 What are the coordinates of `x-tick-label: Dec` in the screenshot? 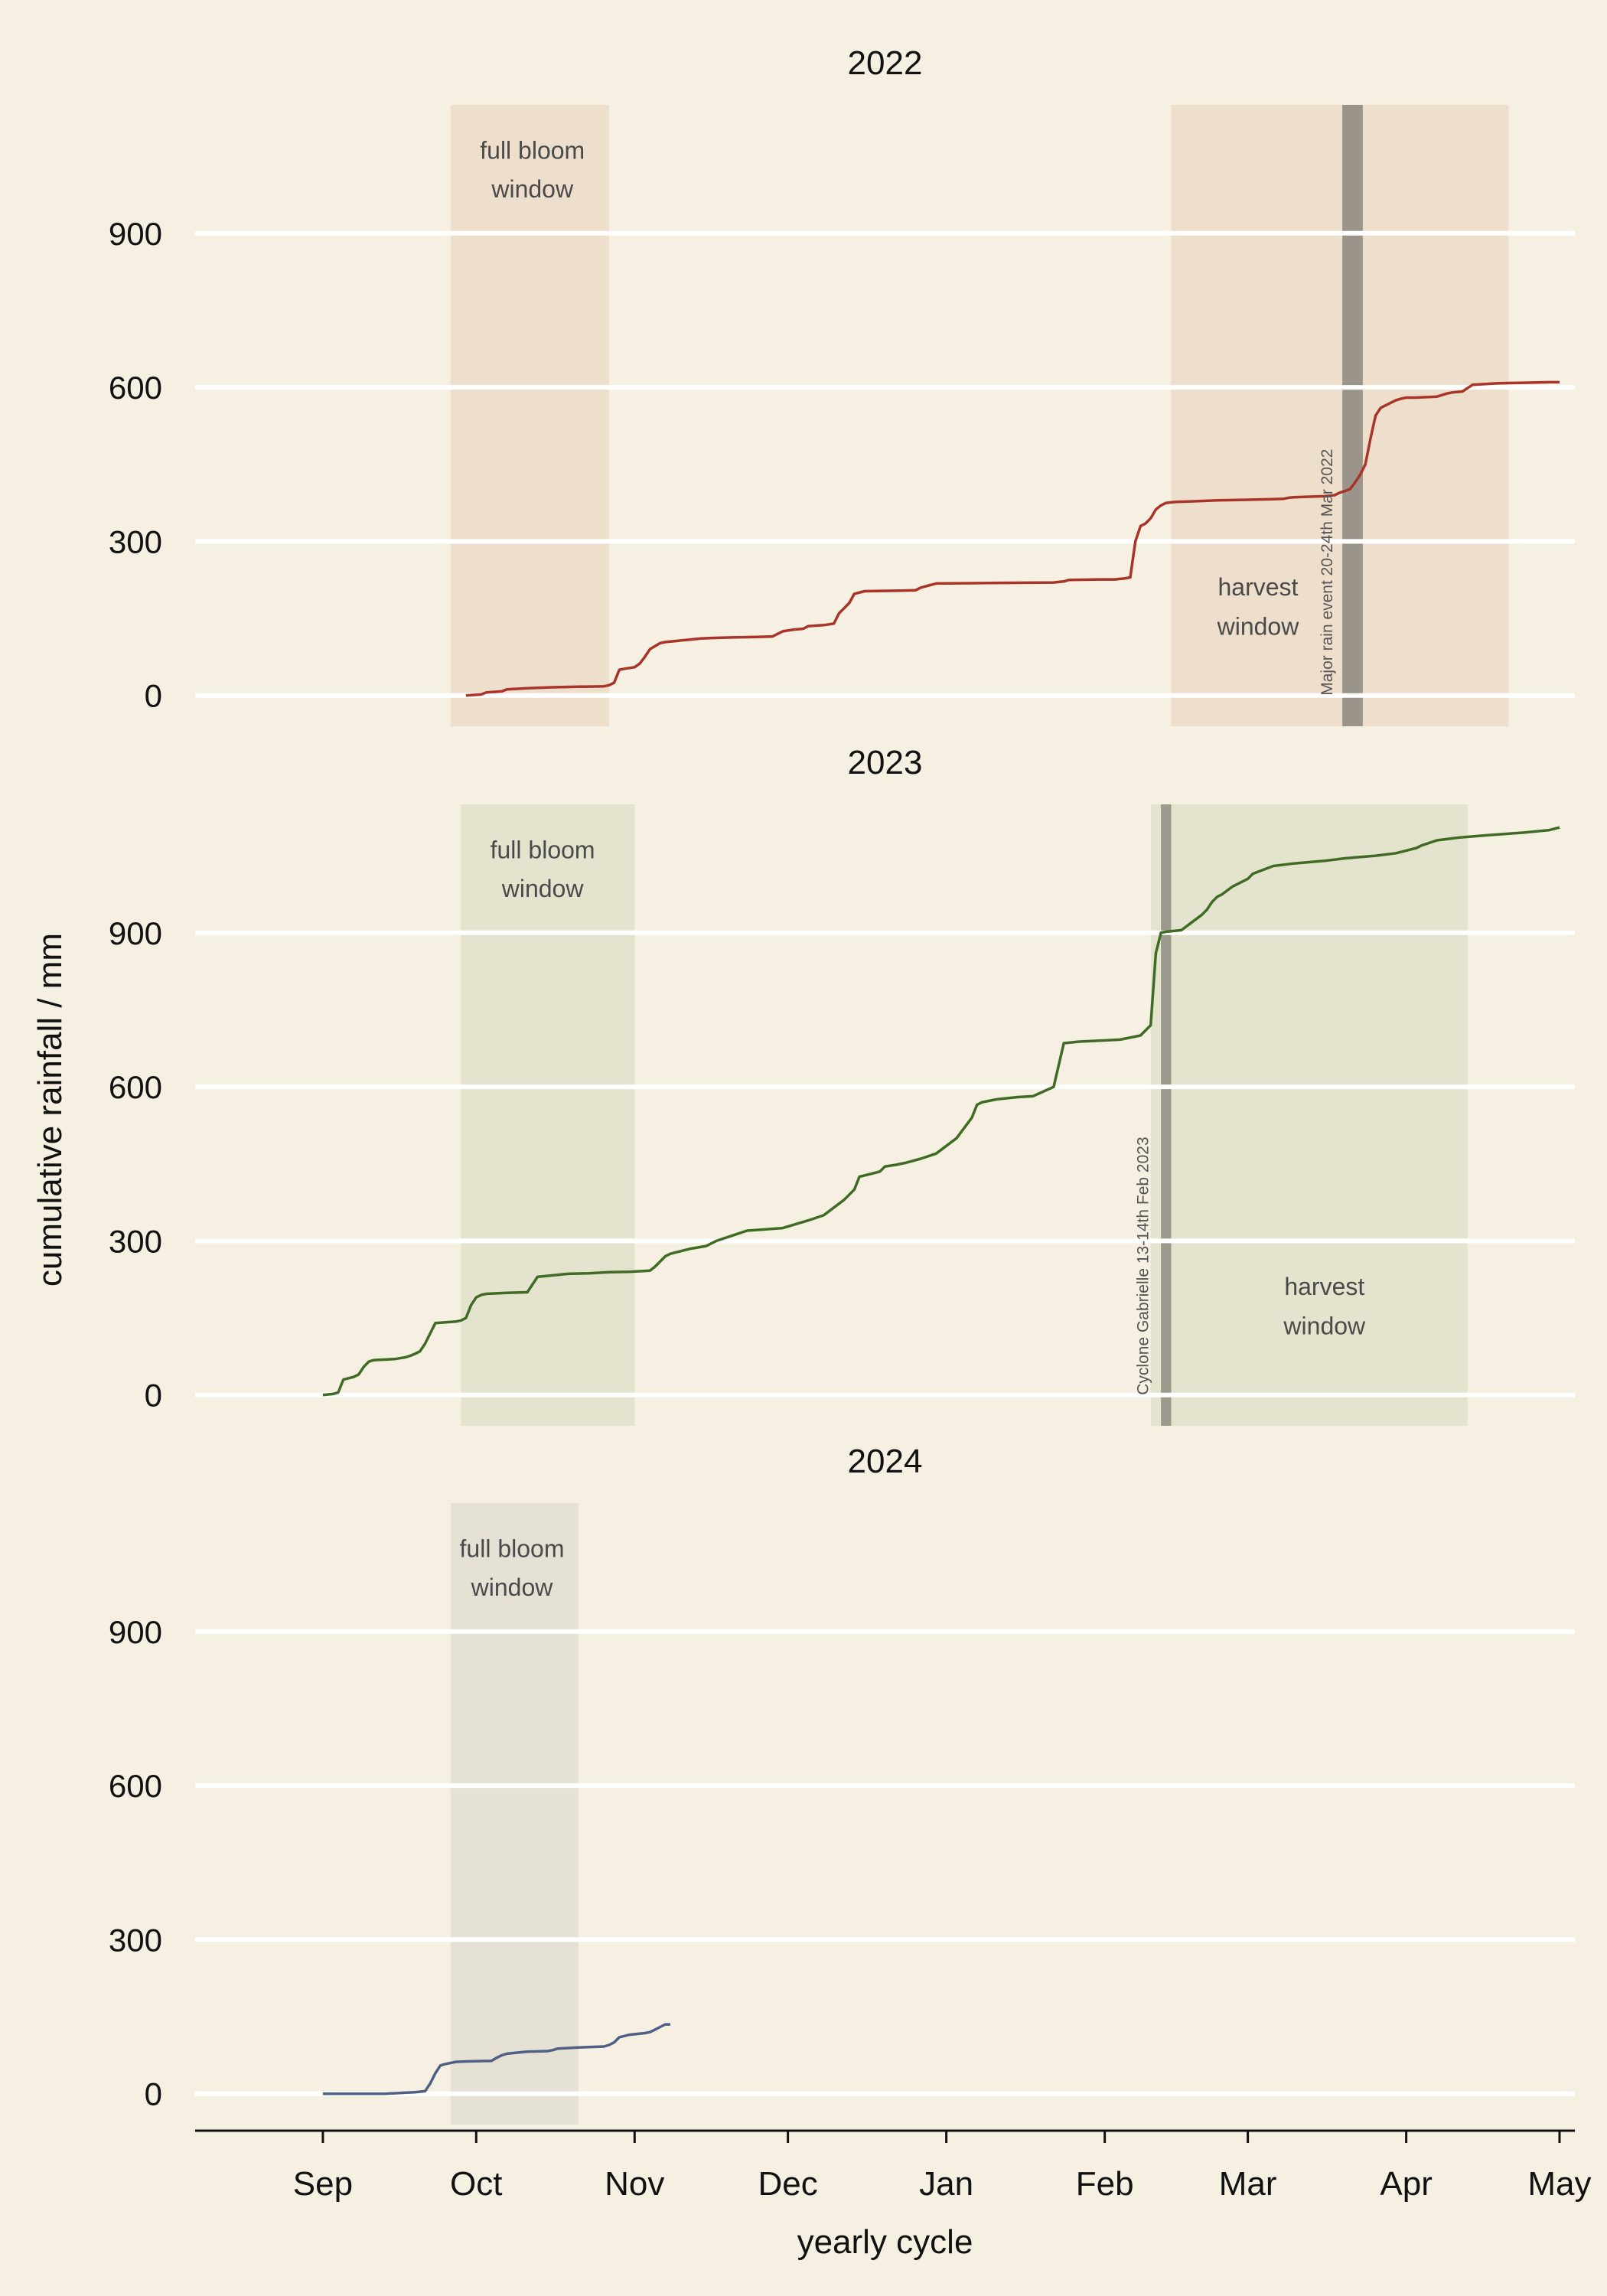 It's located at (787, 2184).